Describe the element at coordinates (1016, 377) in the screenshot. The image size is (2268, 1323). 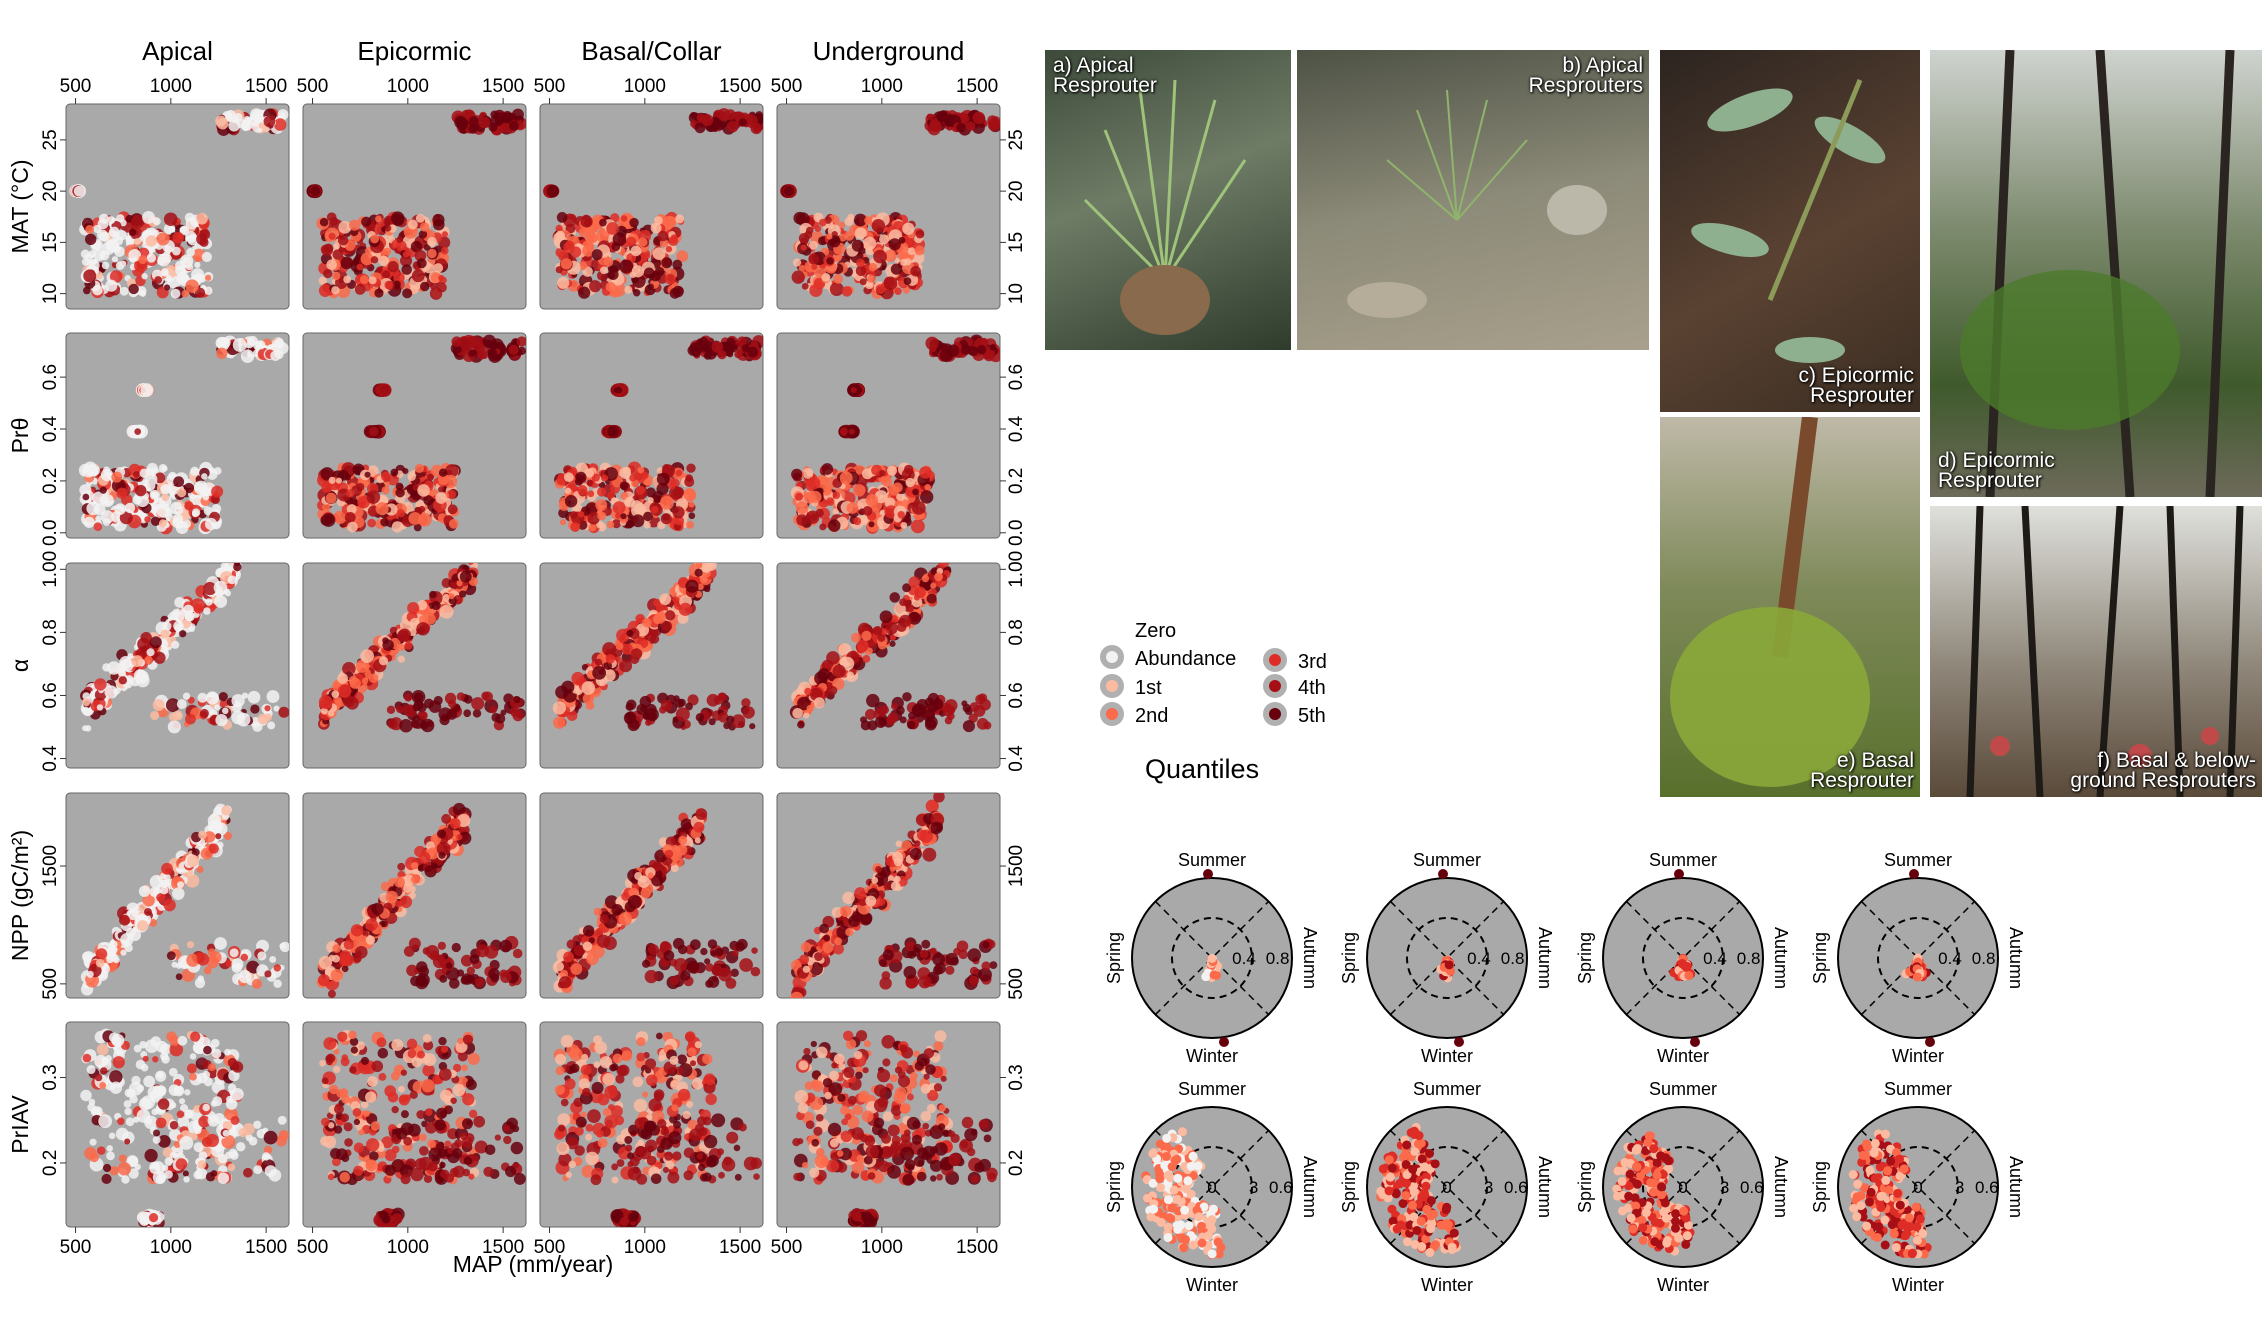
I see `y-tick-label: 0.6` at that location.